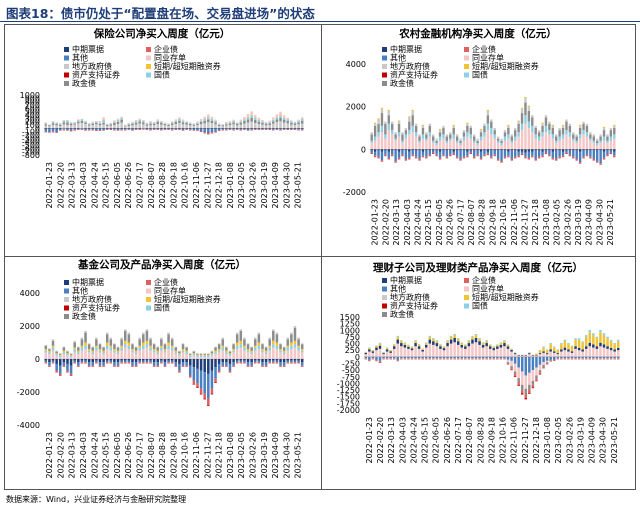  I want to click on x-tick-label: 2022-04-24, so click(94, 185).